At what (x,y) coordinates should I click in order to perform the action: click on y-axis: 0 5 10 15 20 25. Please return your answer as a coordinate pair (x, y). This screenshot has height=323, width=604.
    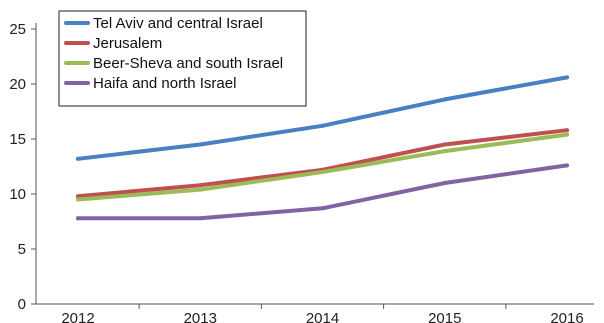
    Looking at the image, I should click on (23, 167).